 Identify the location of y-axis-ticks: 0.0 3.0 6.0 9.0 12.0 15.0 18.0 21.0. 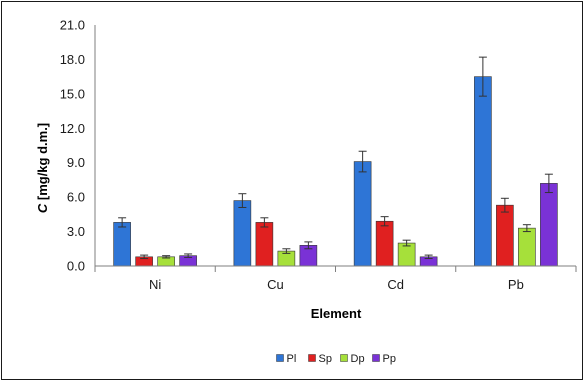
(72, 146).